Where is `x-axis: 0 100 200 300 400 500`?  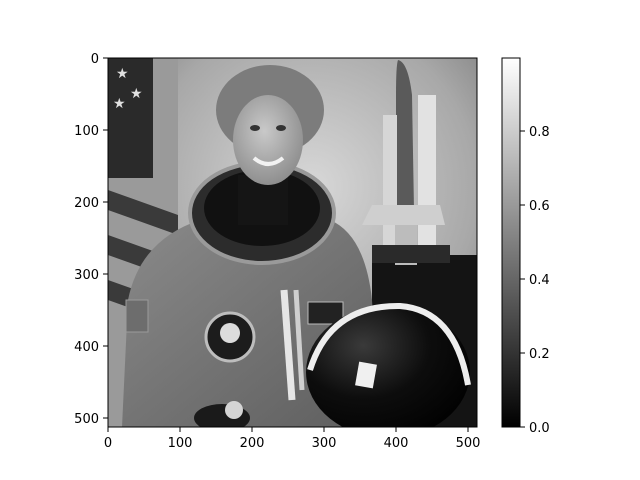
x-axis: 0 100 200 300 400 500 is located at coordinates (292, 439).